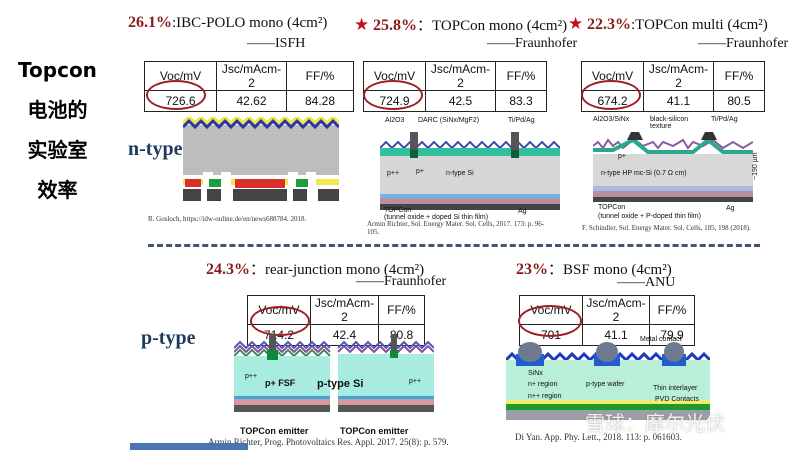 This screenshot has height=450, width=800. What do you see at coordinates (436, 217) in the screenshot?
I see `label-topcon-sub: (tunnel oxide + doped Si thin film)` at bounding box center [436, 217].